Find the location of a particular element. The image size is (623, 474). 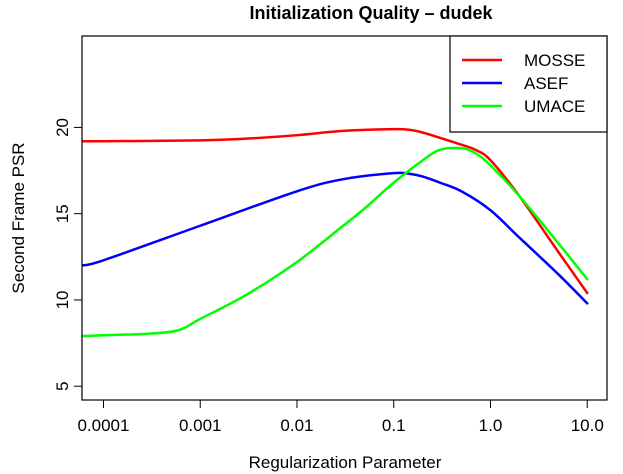

y-tick-label: 20 is located at coordinates (62, 127).